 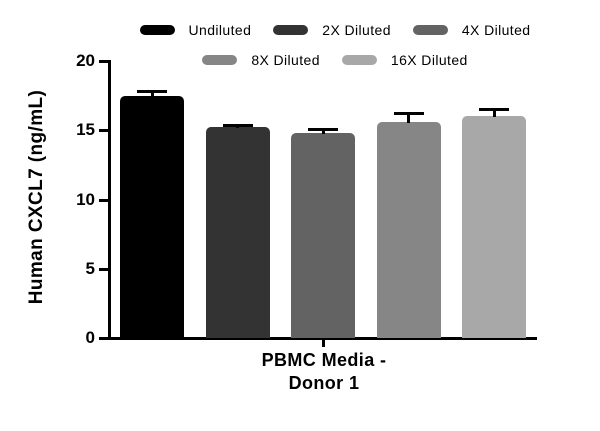 What do you see at coordinates (323, 343) in the screenshot?
I see `x-category-tick` at bounding box center [323, 343].